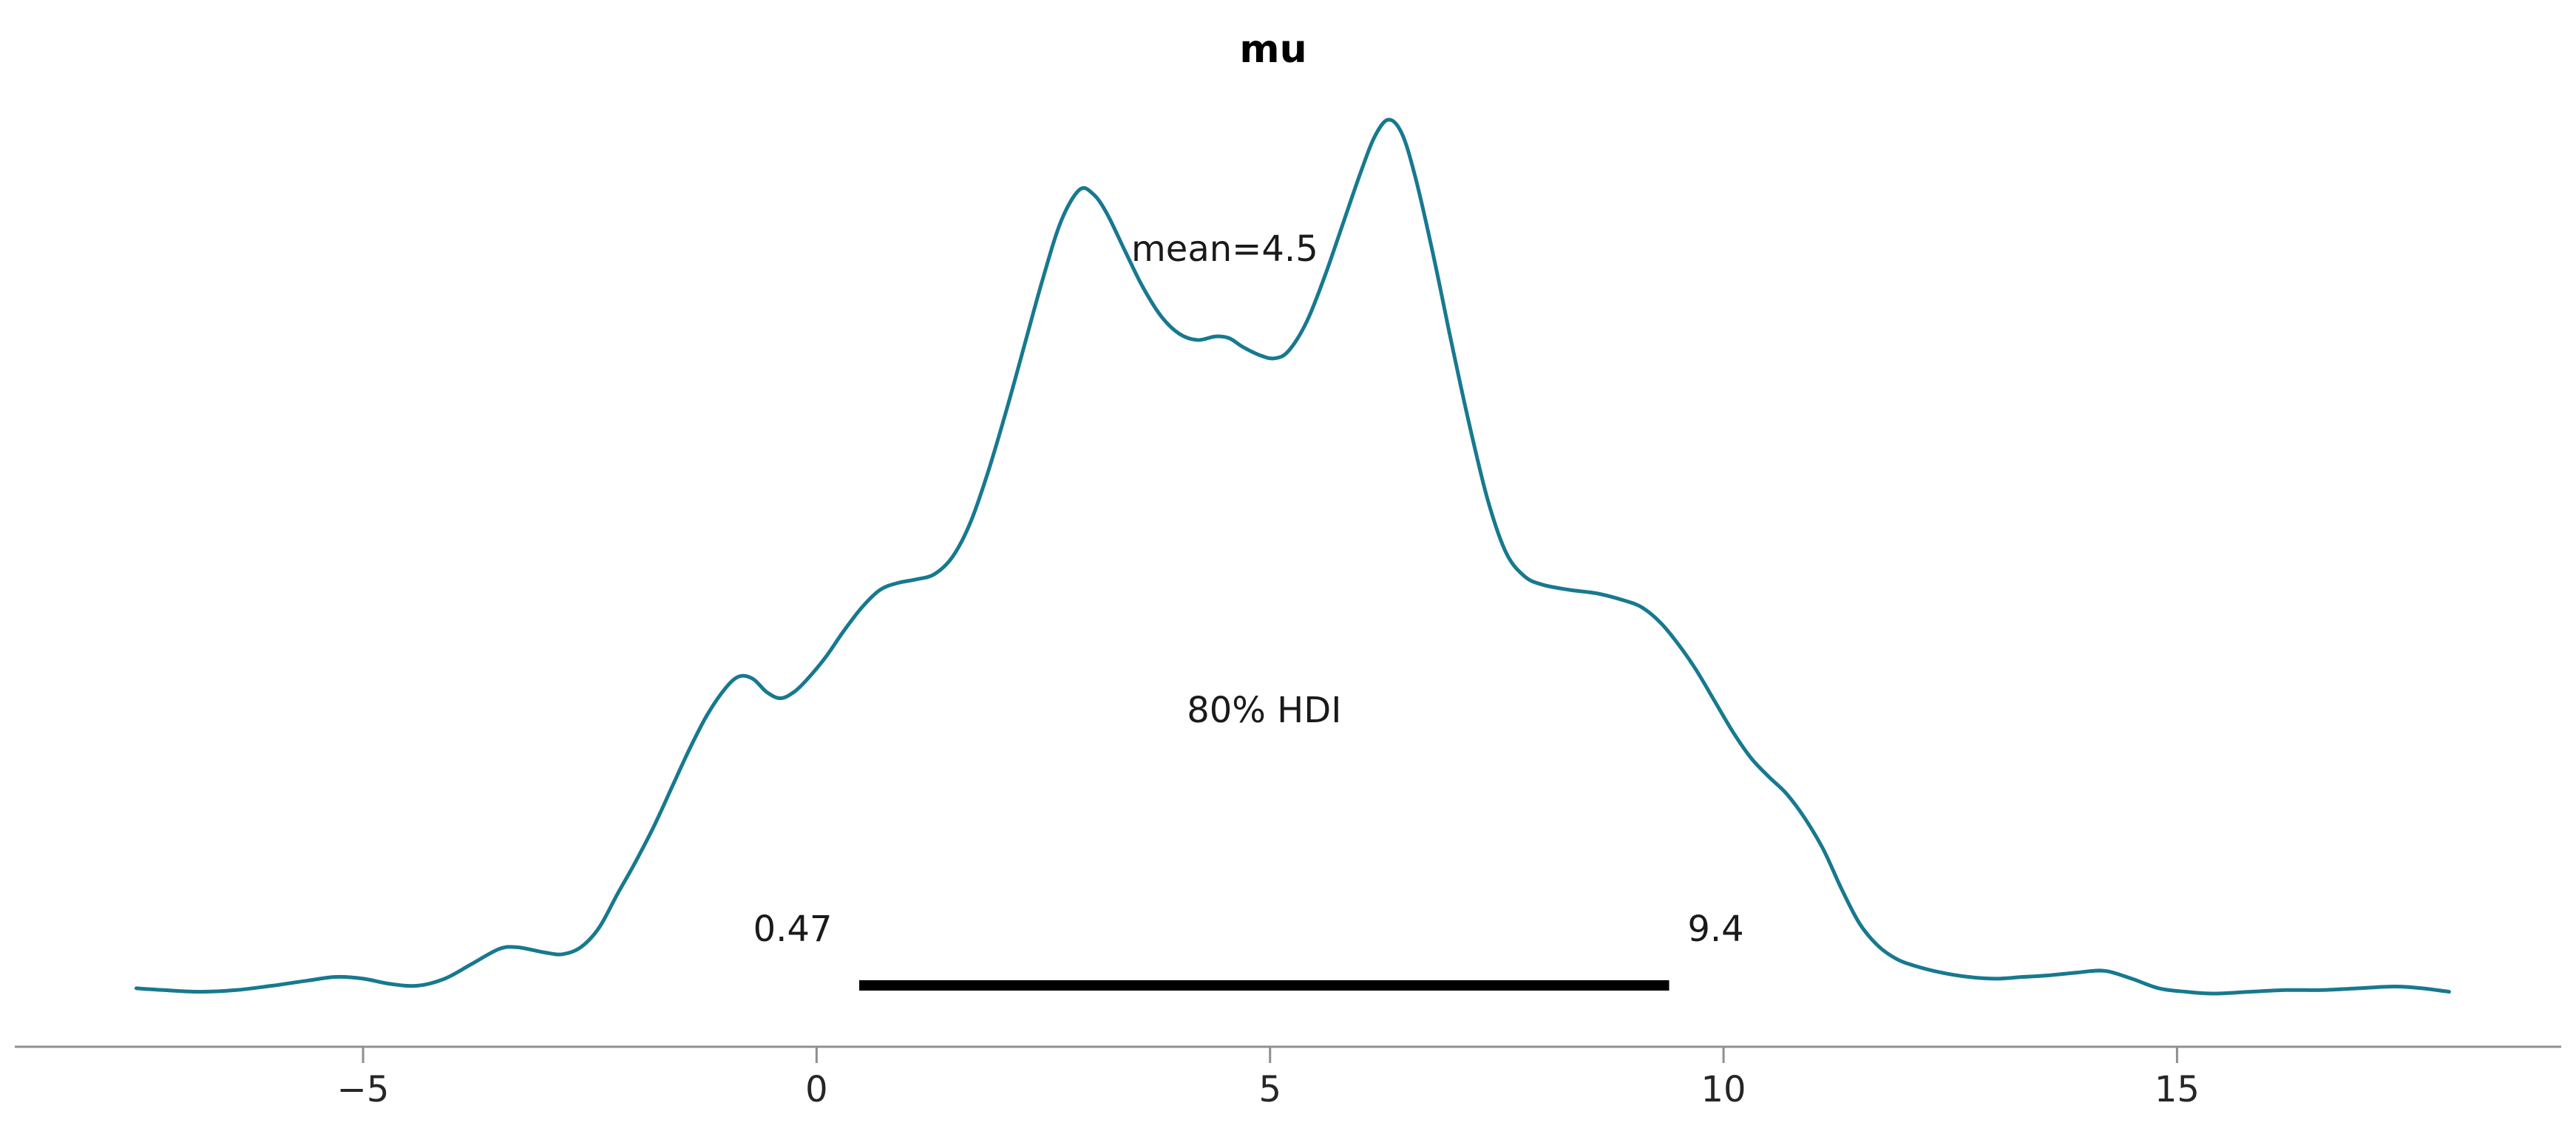  What do you see at coordinates (793, 930) in the screenshot?
I see `hdi-lower-value: 0.47` at bounding box center [793, 930].